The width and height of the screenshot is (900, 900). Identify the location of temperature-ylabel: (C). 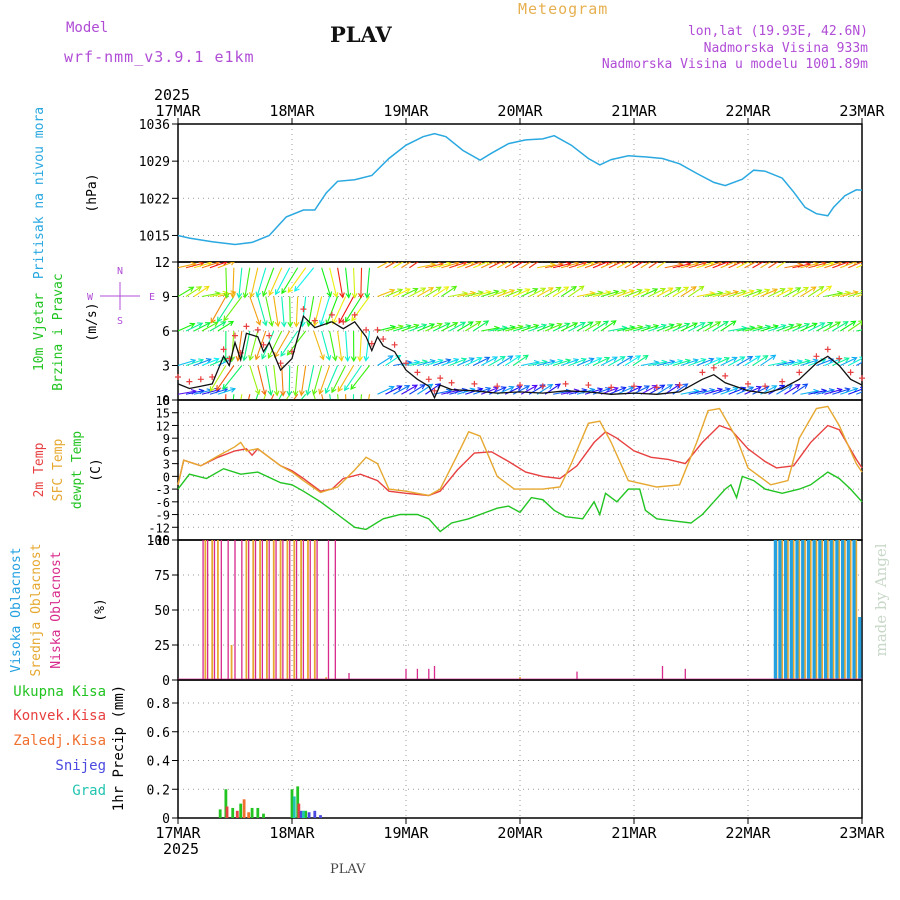
(96, 469).